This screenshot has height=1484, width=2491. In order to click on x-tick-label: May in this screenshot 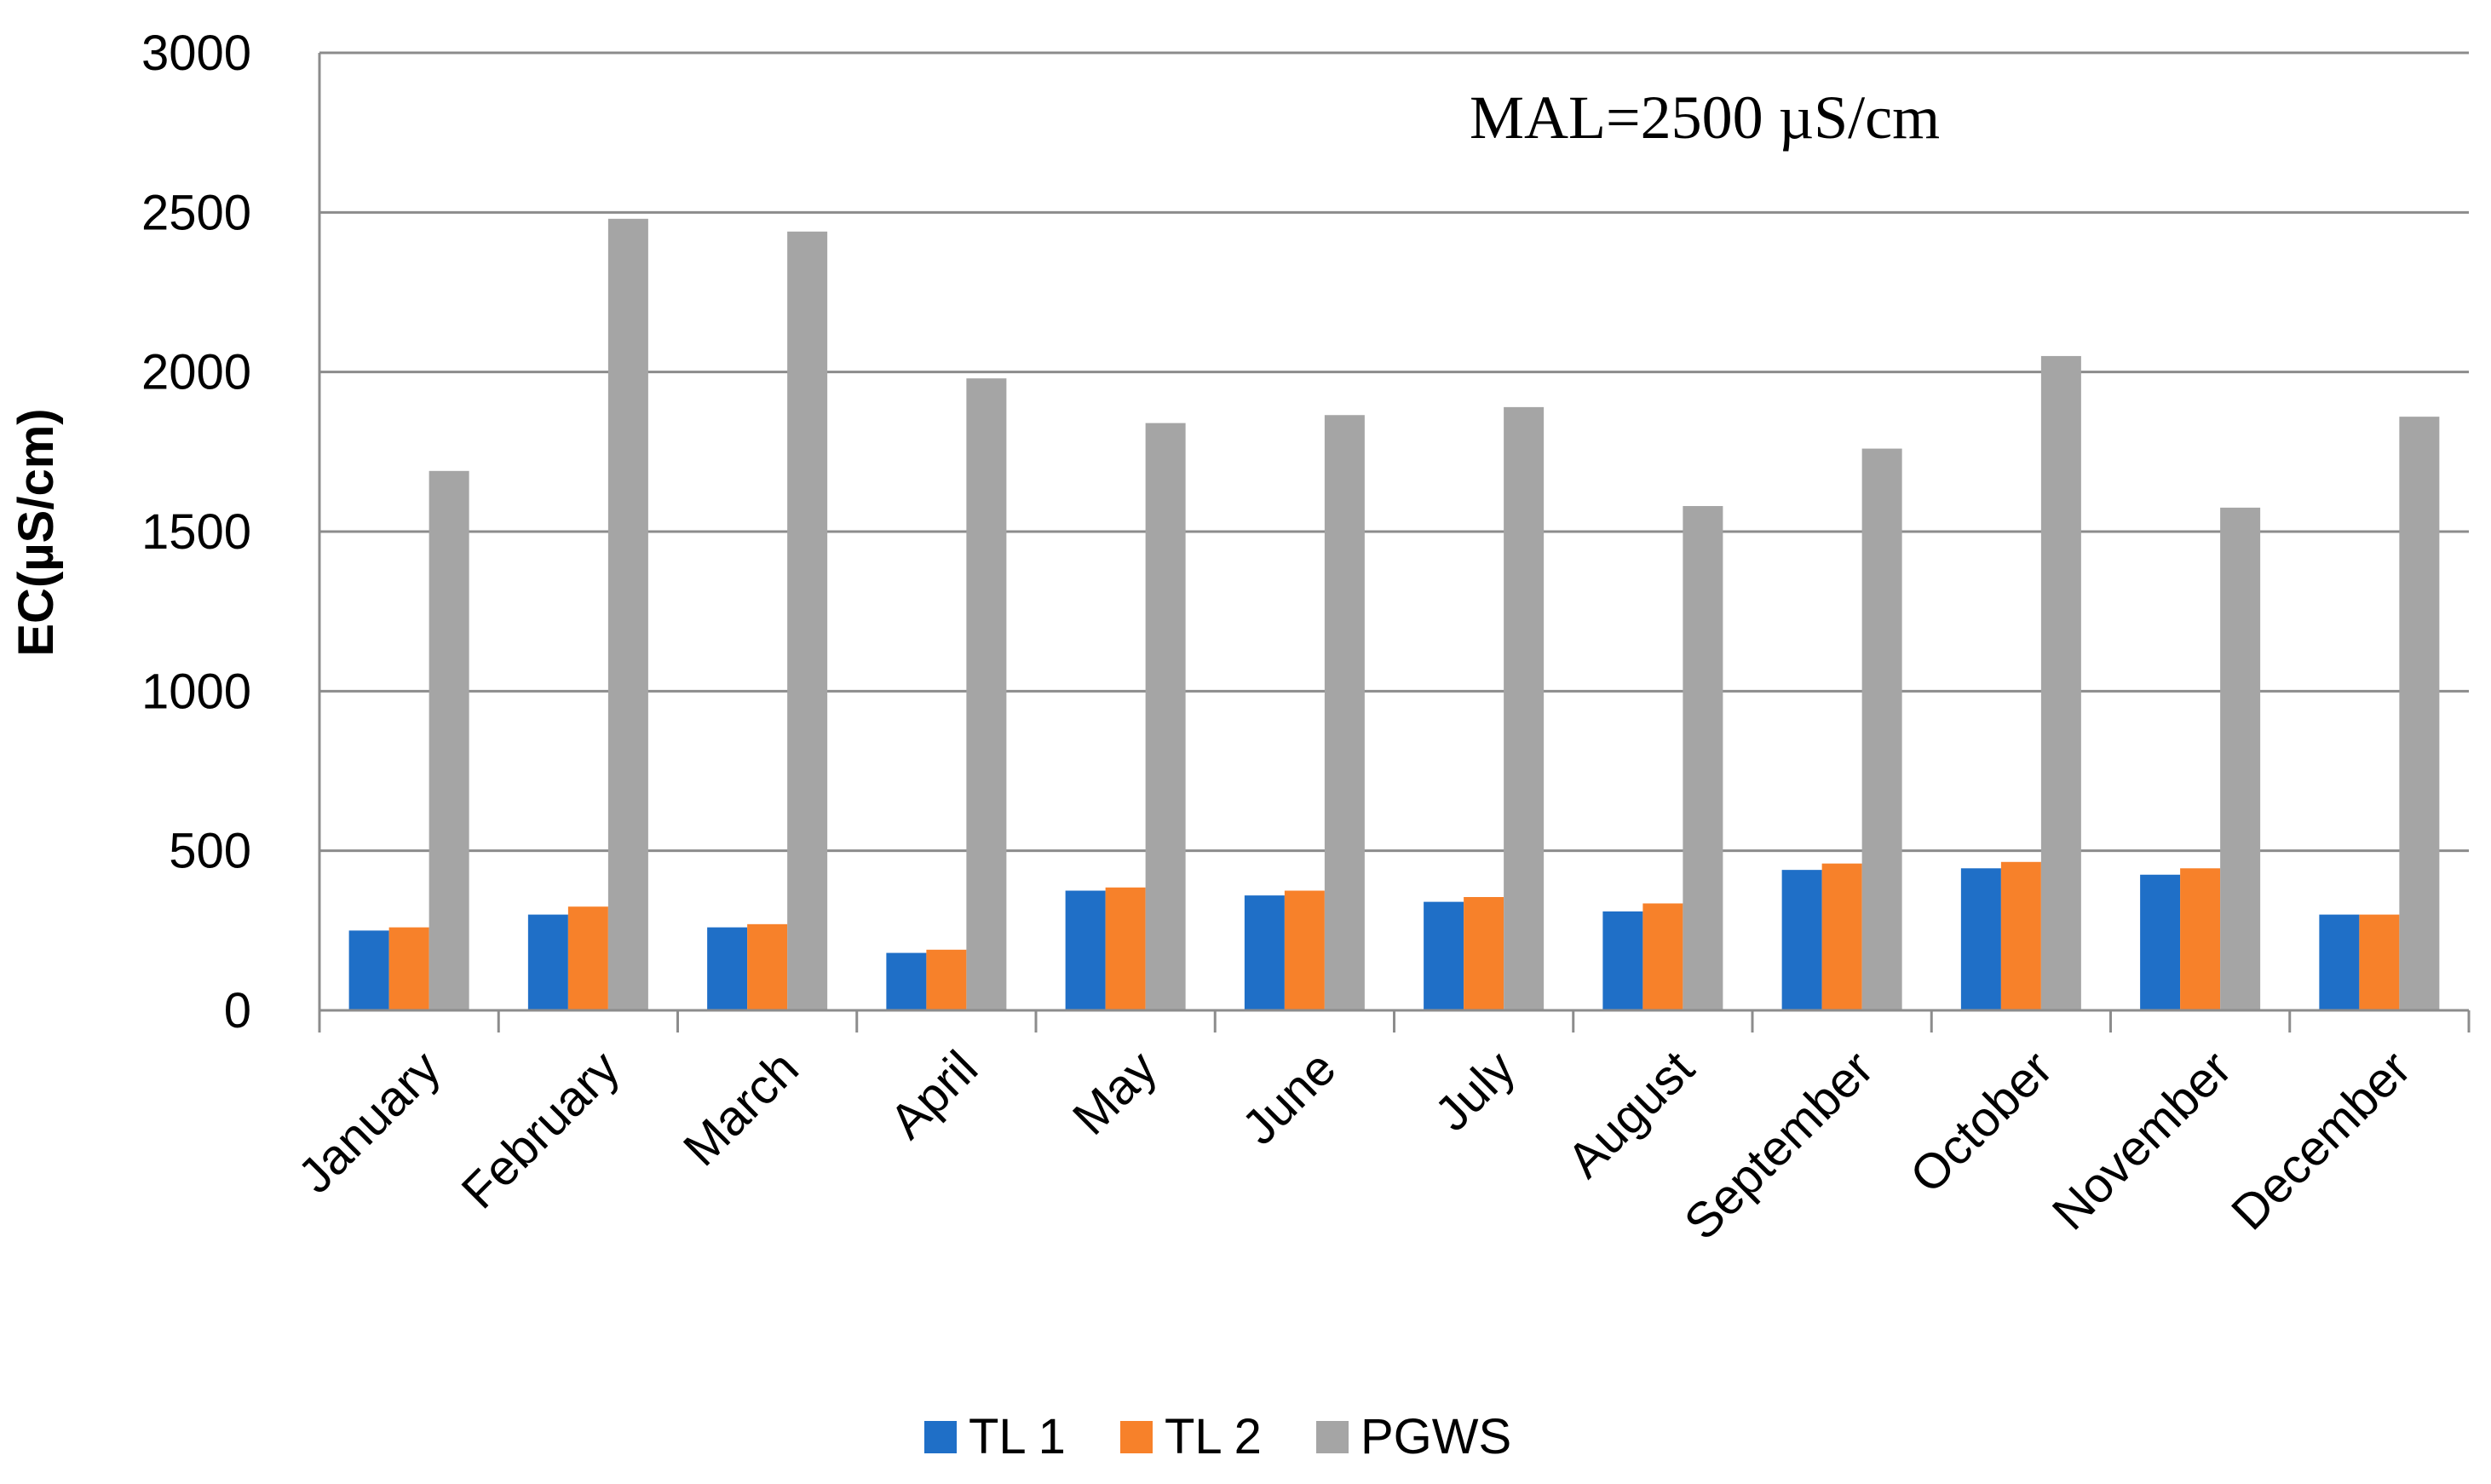, I will do `click(1114, 1092)`.